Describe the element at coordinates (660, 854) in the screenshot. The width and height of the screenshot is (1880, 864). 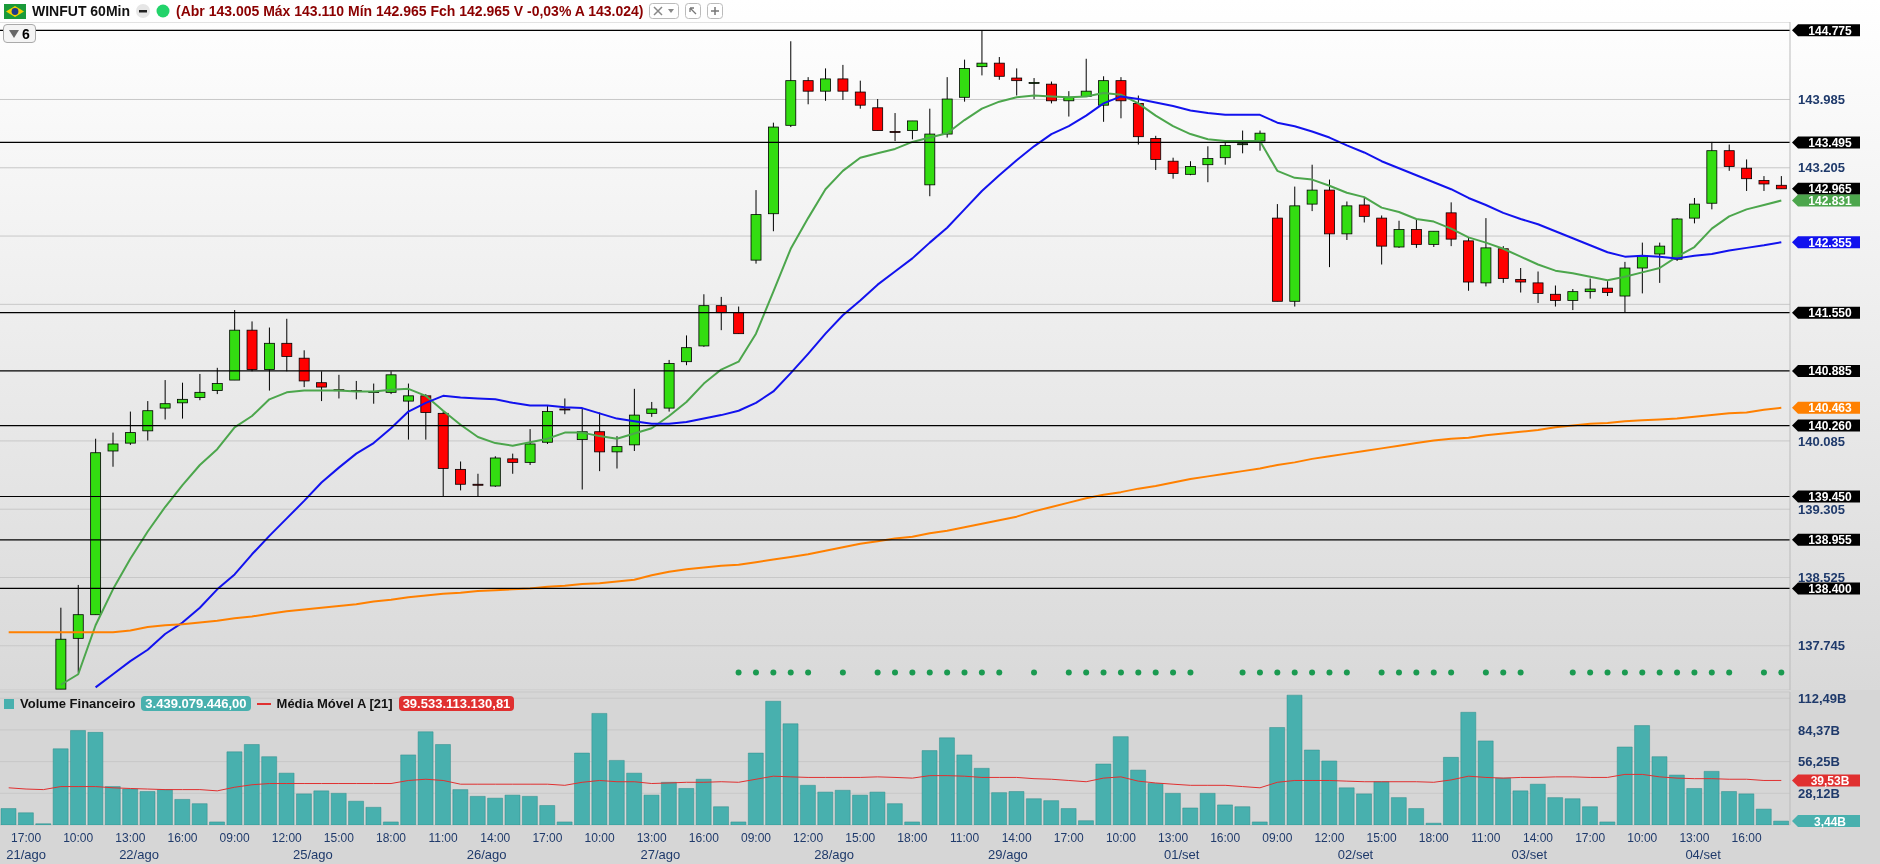
I see `text: 27/ago` at that location.